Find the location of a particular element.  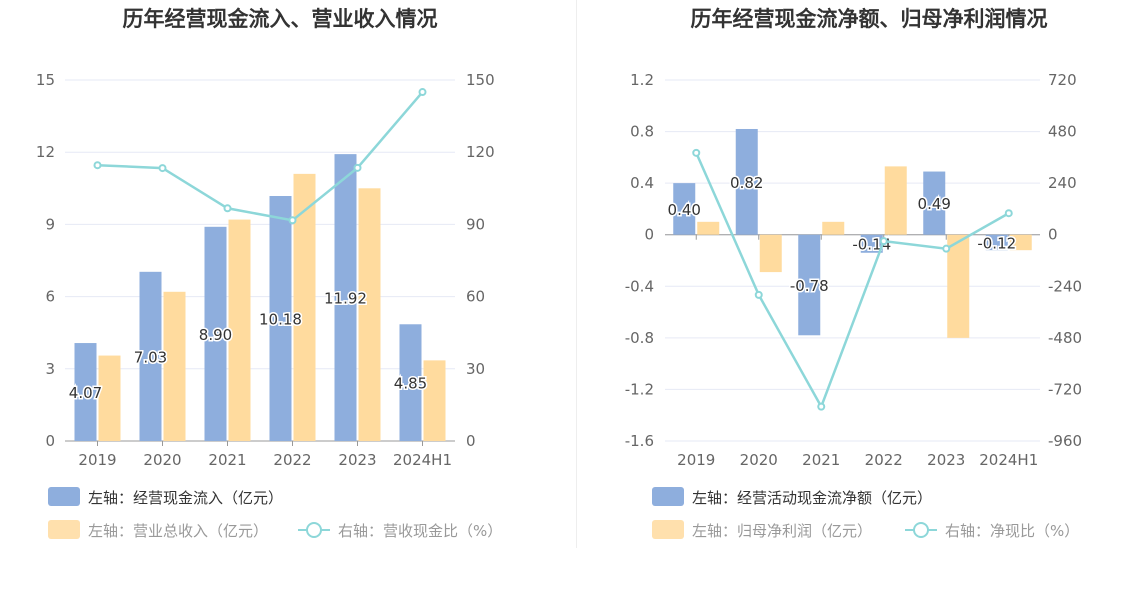

chart-title: 历年经营现金流入、营业收入情况 is located at coordinates (280, 19).